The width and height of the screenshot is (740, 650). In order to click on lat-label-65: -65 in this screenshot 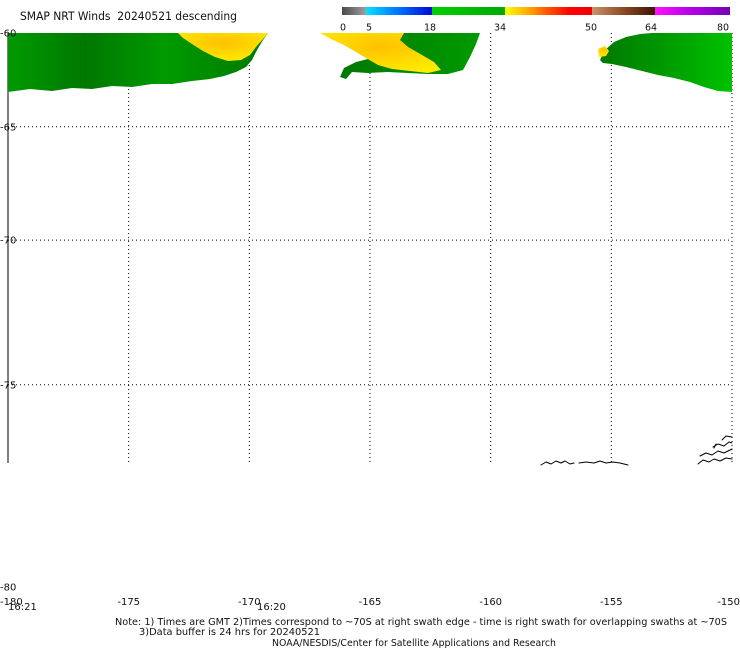, I will do `click(8, 127)`.